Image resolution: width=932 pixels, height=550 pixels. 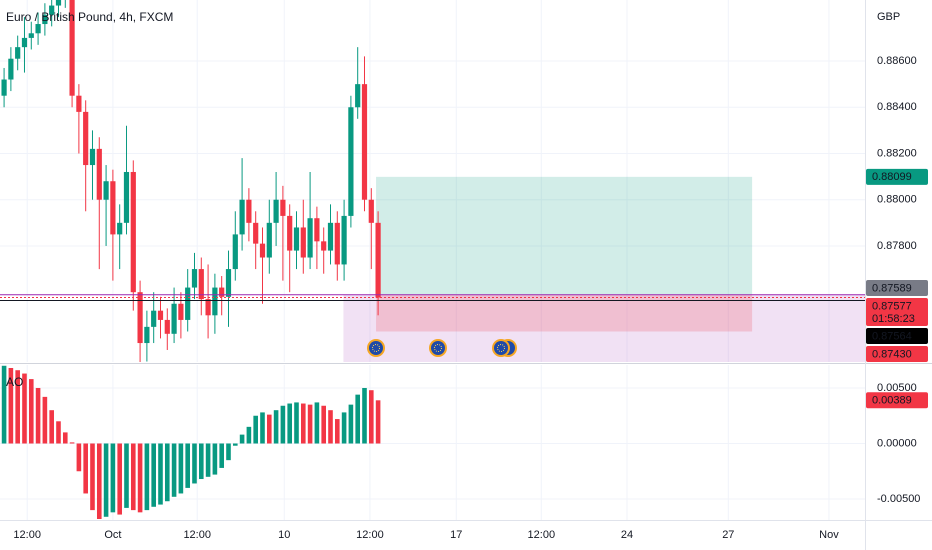 What do you see at coordinates (892, 288) in the screenshot?
I see `price-label: 0.87589` at bounding box center [892, 288].